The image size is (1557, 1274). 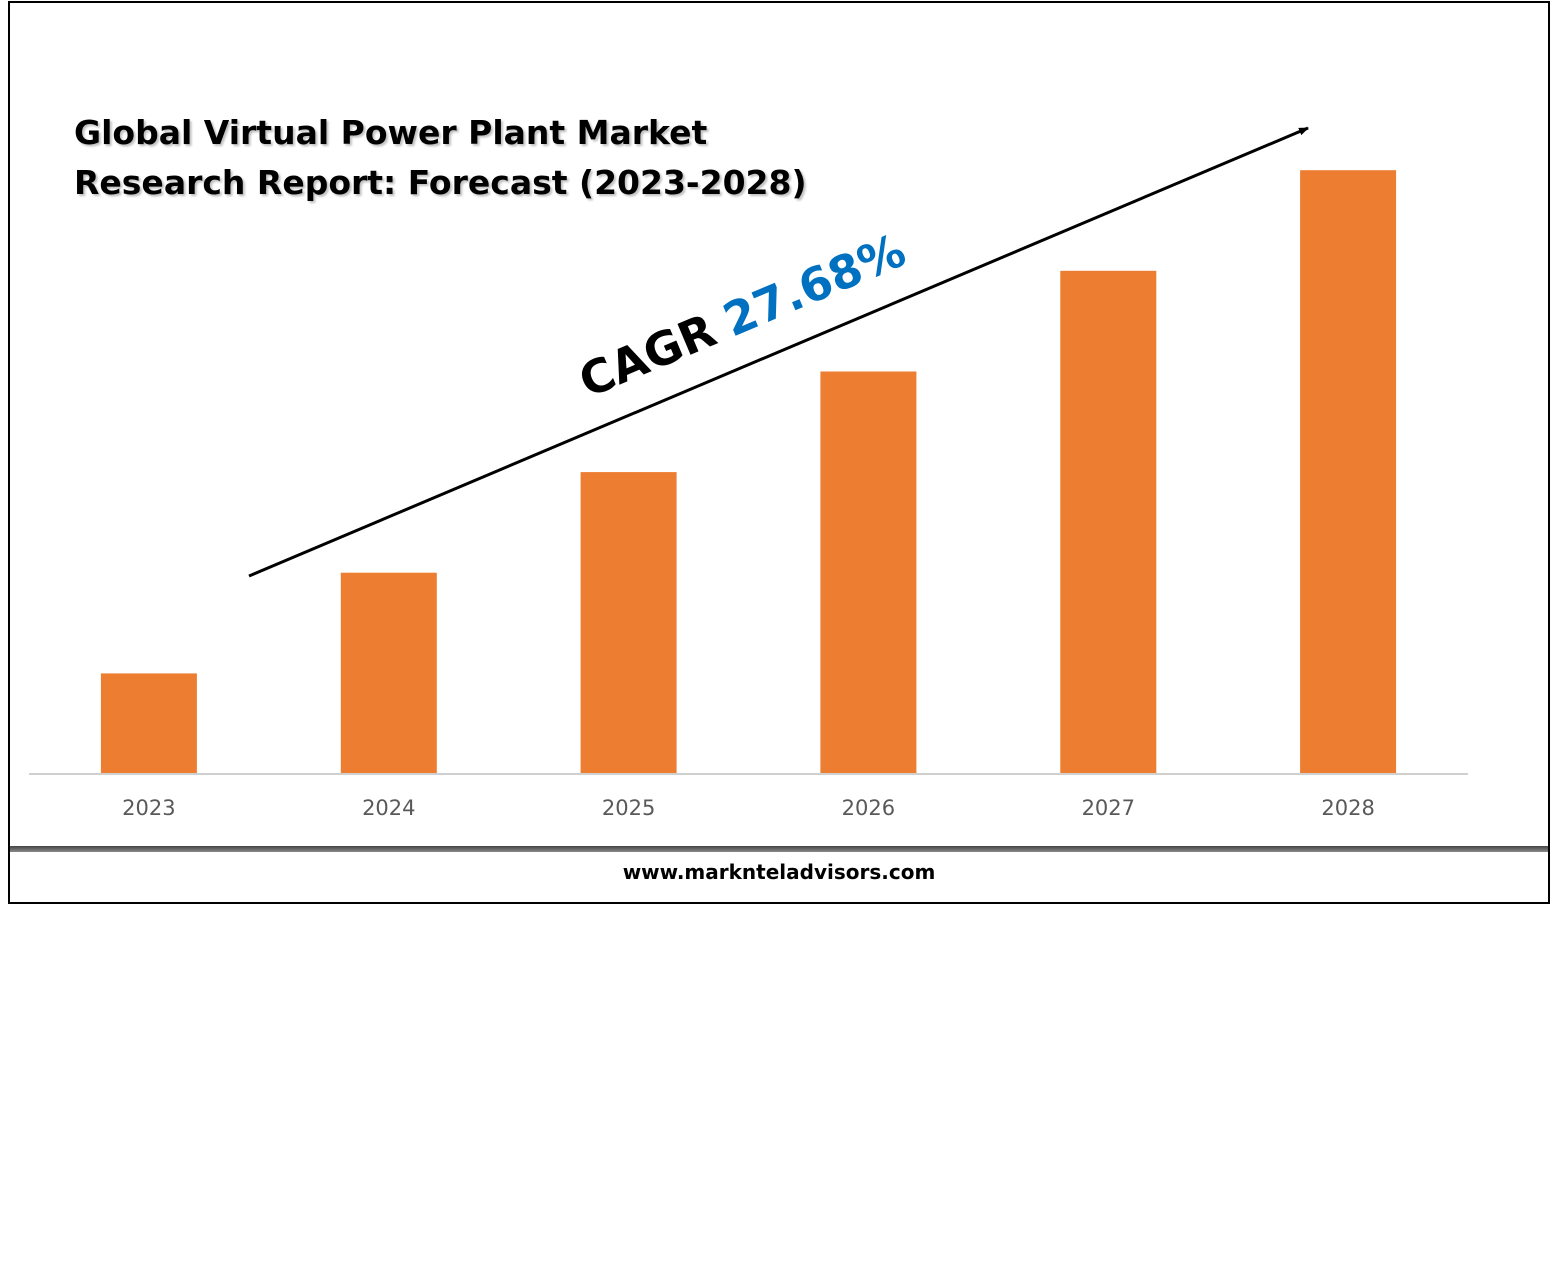 What do you see at coordinates (814, 285) in the screenshot?
I see `cagr-value: 27.68%` at bounding box center [814, 285].